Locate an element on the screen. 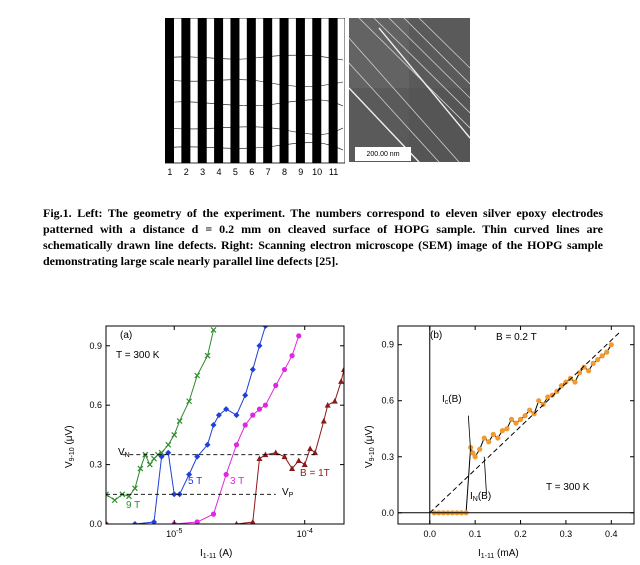 The height and width of the screenshot is (565, 640). x-tick-label: 0.1 is located at coordinates (475, 534).